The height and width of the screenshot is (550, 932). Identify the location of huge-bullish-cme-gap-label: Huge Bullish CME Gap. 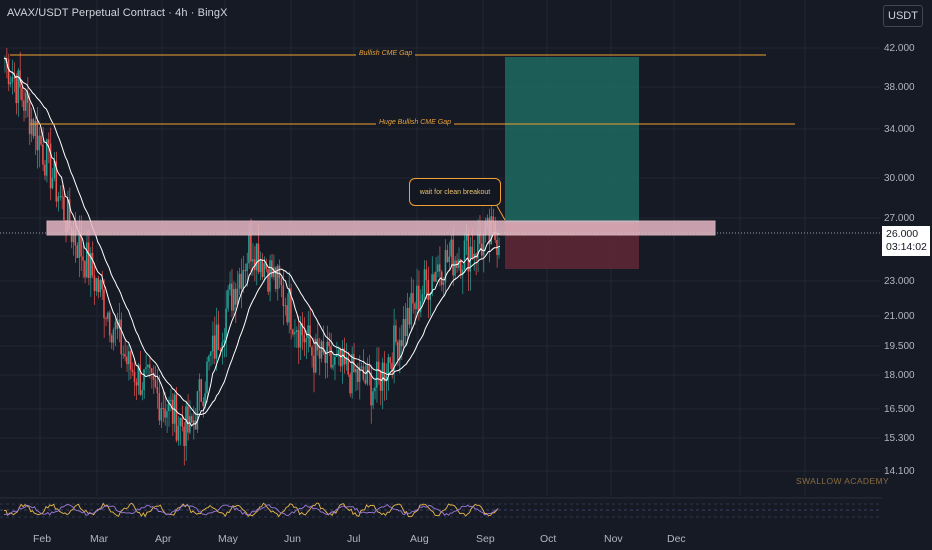
(415, 122).